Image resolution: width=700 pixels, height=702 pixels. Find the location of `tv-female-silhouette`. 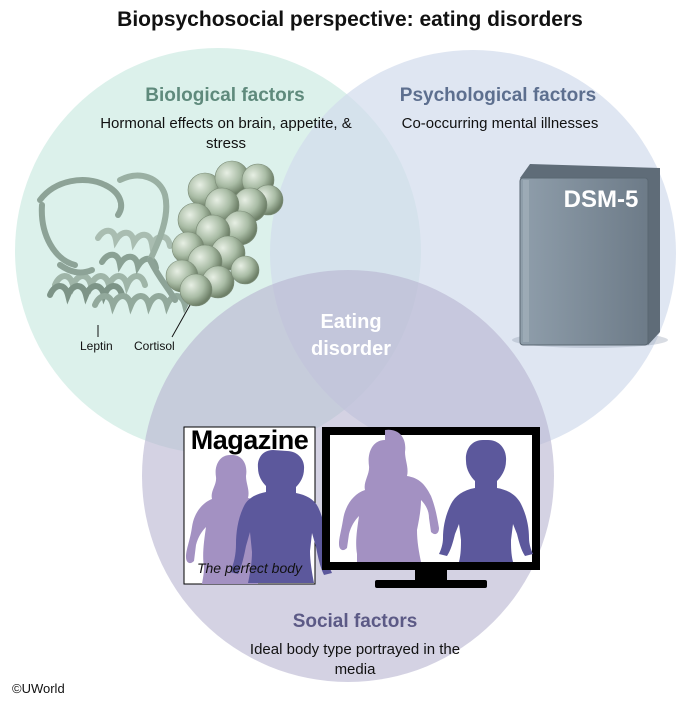

tv-female-silhouette is located at coordinates (389, 495).